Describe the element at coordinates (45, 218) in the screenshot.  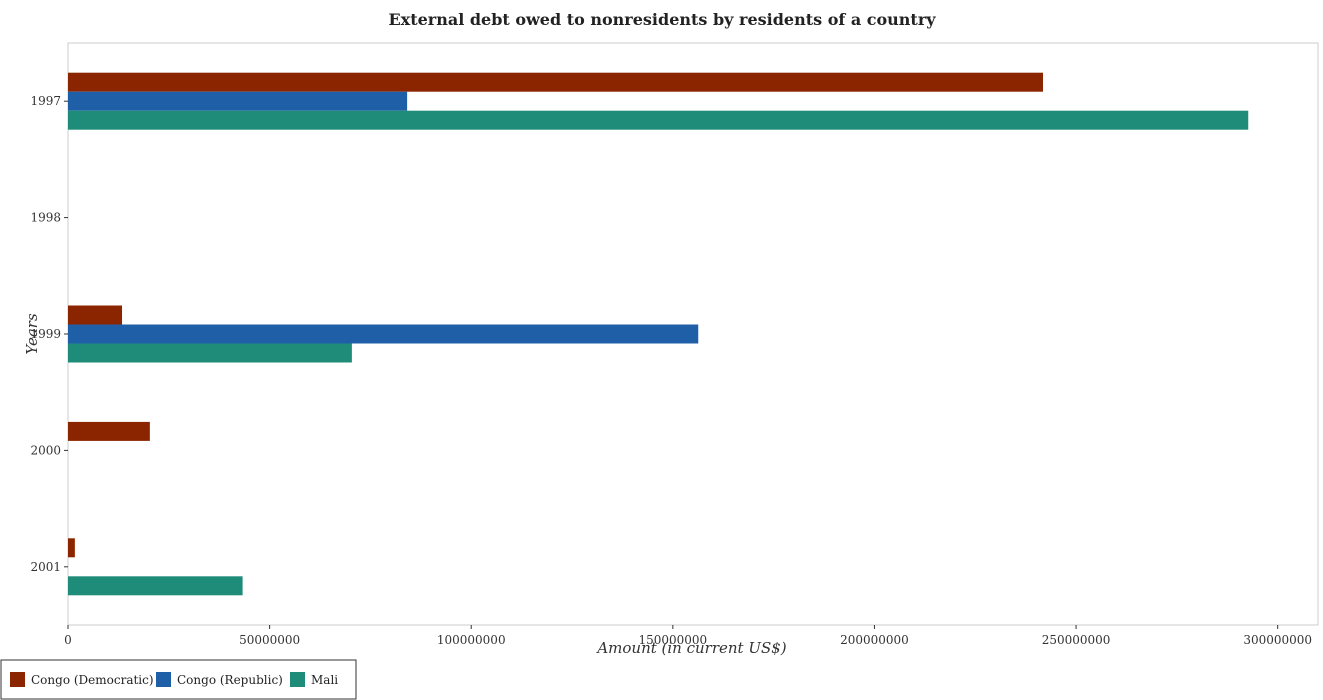
I see `y-tick-label: 1998` at that location.